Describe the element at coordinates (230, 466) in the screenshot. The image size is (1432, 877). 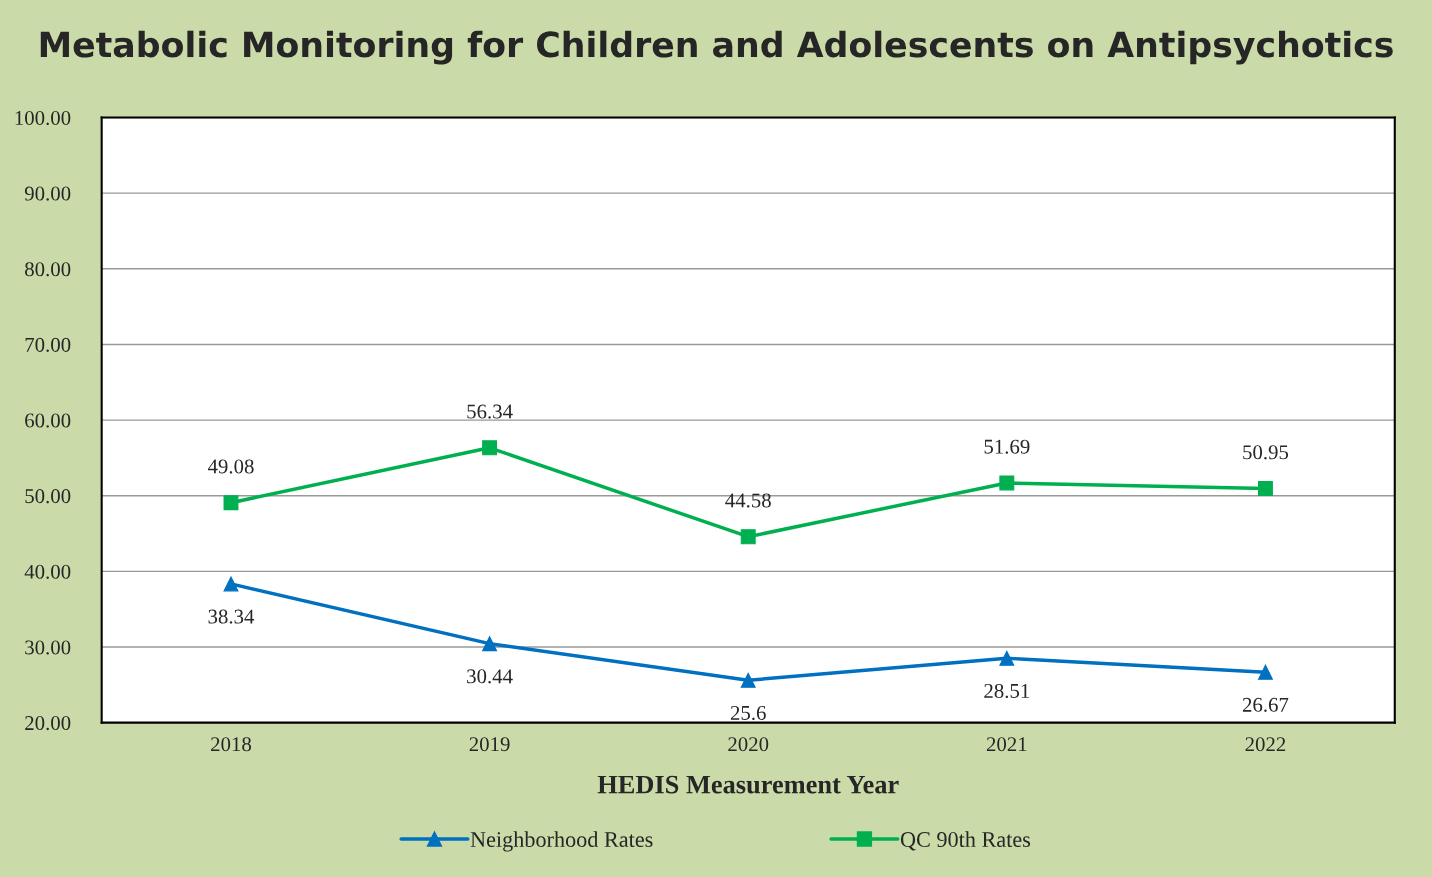
I see `data-label: 49.08` at that location.